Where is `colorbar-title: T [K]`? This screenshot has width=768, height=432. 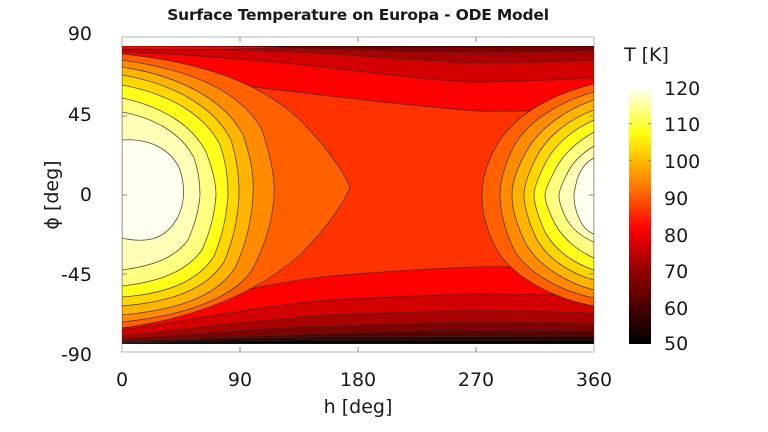
colorbar-title: T [K] is located at coordinates (646, 55).